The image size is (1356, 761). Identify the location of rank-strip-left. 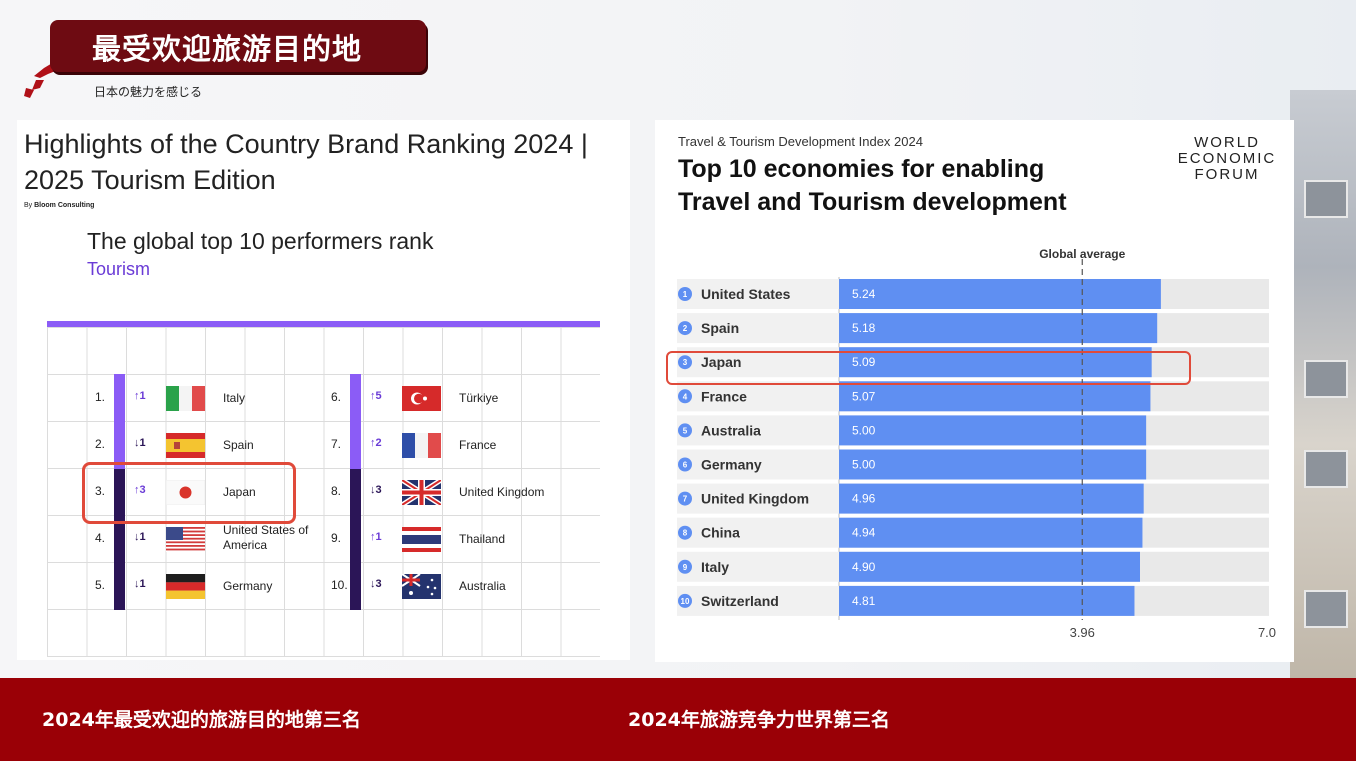
(119, 492).